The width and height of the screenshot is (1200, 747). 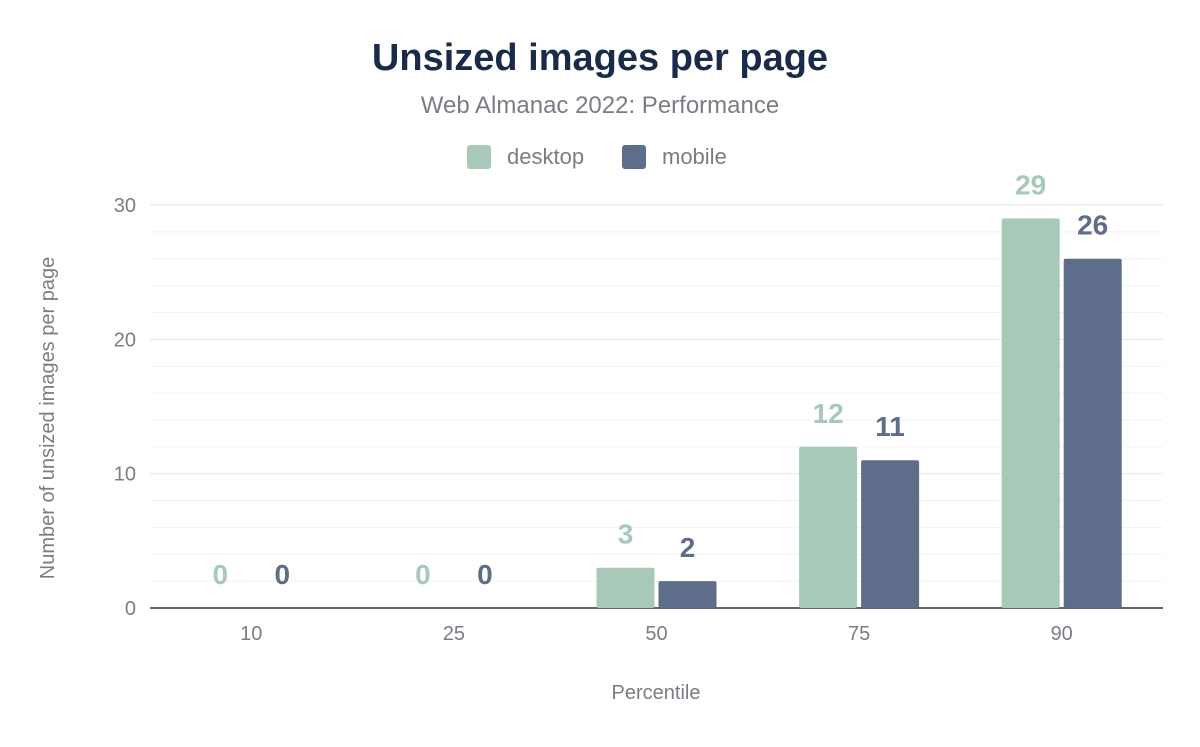 I want to click on x-tick-label: 50, so click(x=656, y=634).